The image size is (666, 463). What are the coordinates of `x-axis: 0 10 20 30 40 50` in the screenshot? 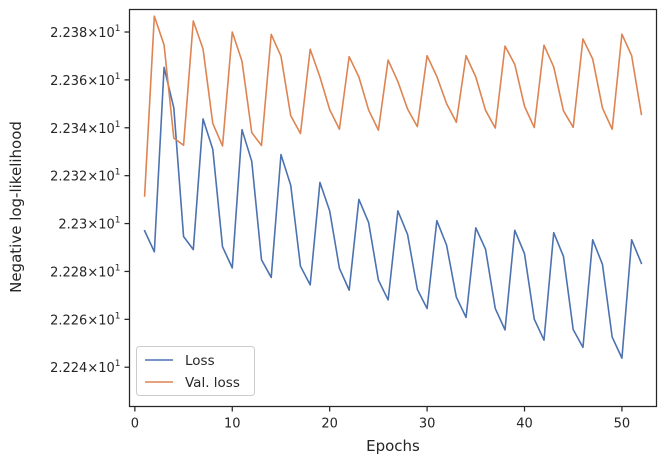 It's located at (381, 419).